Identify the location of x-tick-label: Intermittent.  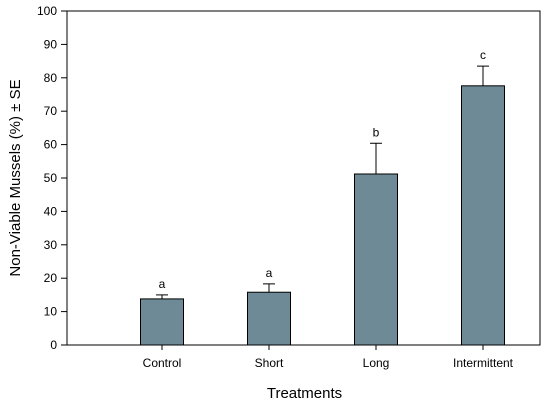
(483, 363).